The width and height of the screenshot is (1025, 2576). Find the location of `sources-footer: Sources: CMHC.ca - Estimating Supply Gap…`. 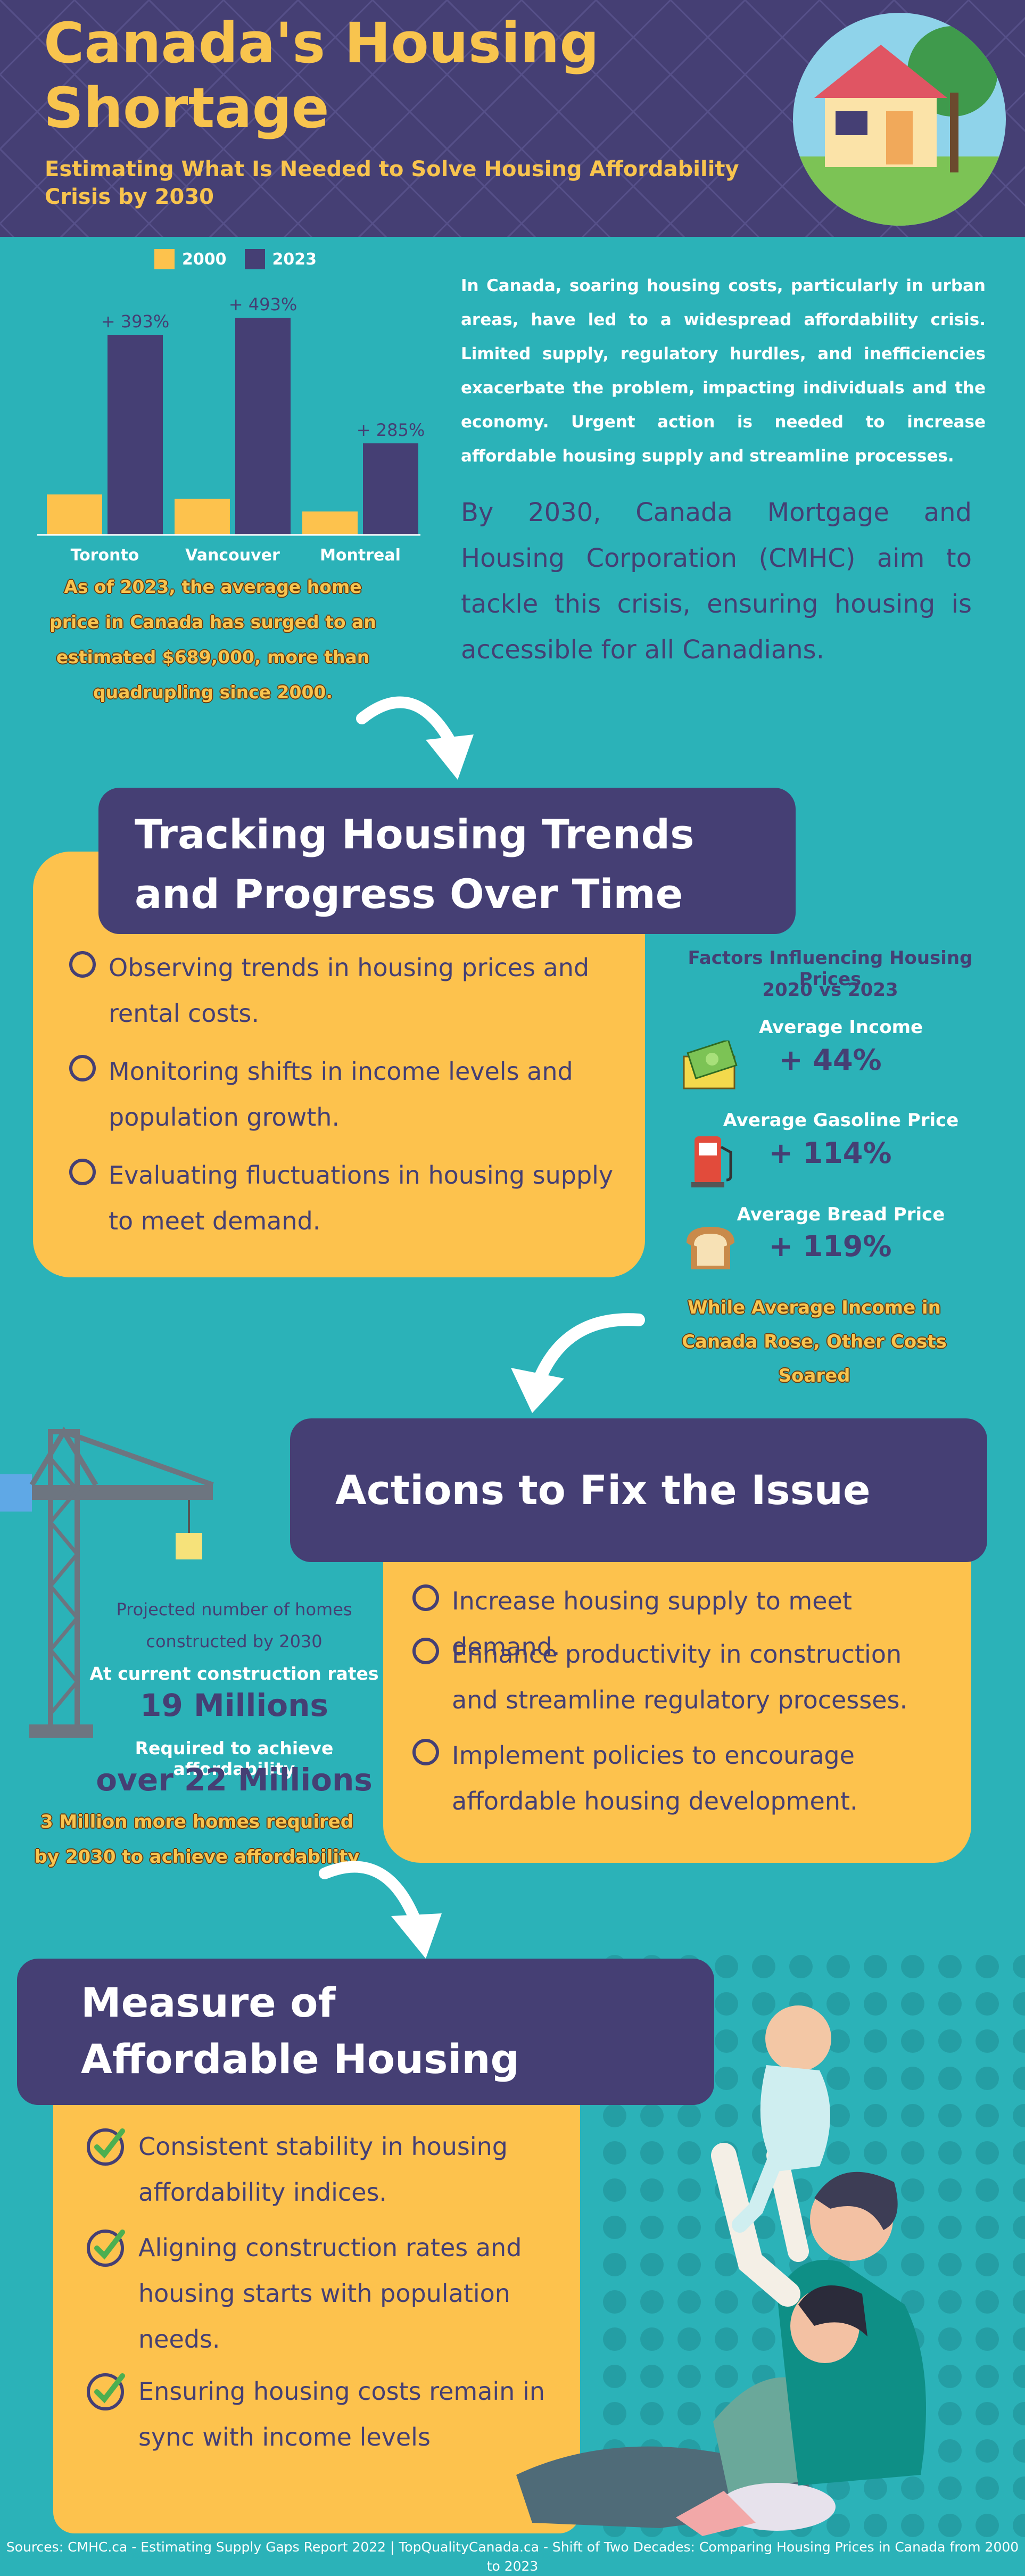

sources-footer: Sources: CMHC.ca - Estimating Supply Gap… is located at coordinates (512, 2556).